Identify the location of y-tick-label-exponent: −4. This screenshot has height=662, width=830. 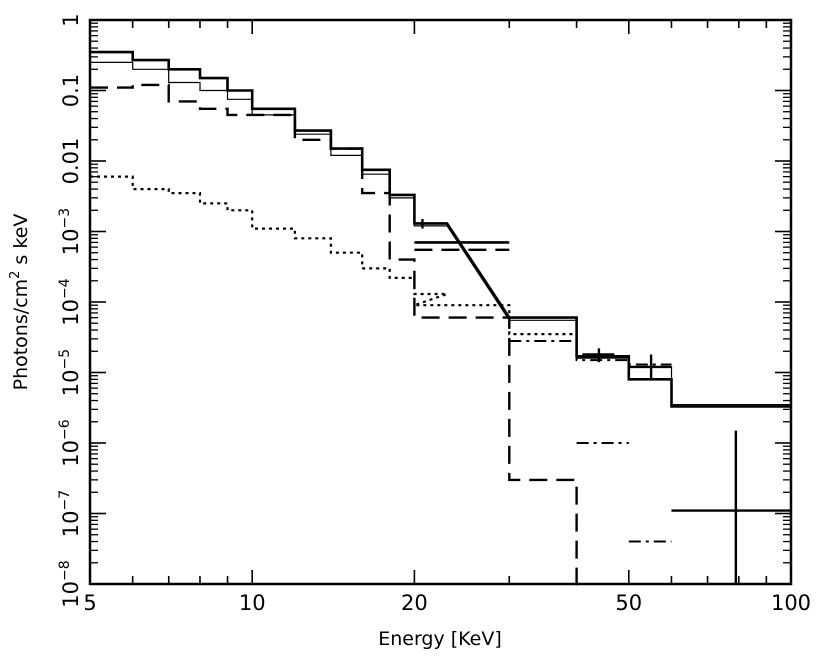
(65, 288).